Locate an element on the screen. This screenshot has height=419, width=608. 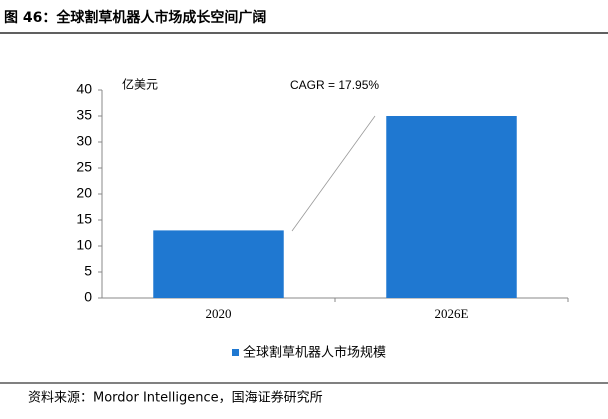
y-tick-label: 30 is located at coordinates (84, 141).